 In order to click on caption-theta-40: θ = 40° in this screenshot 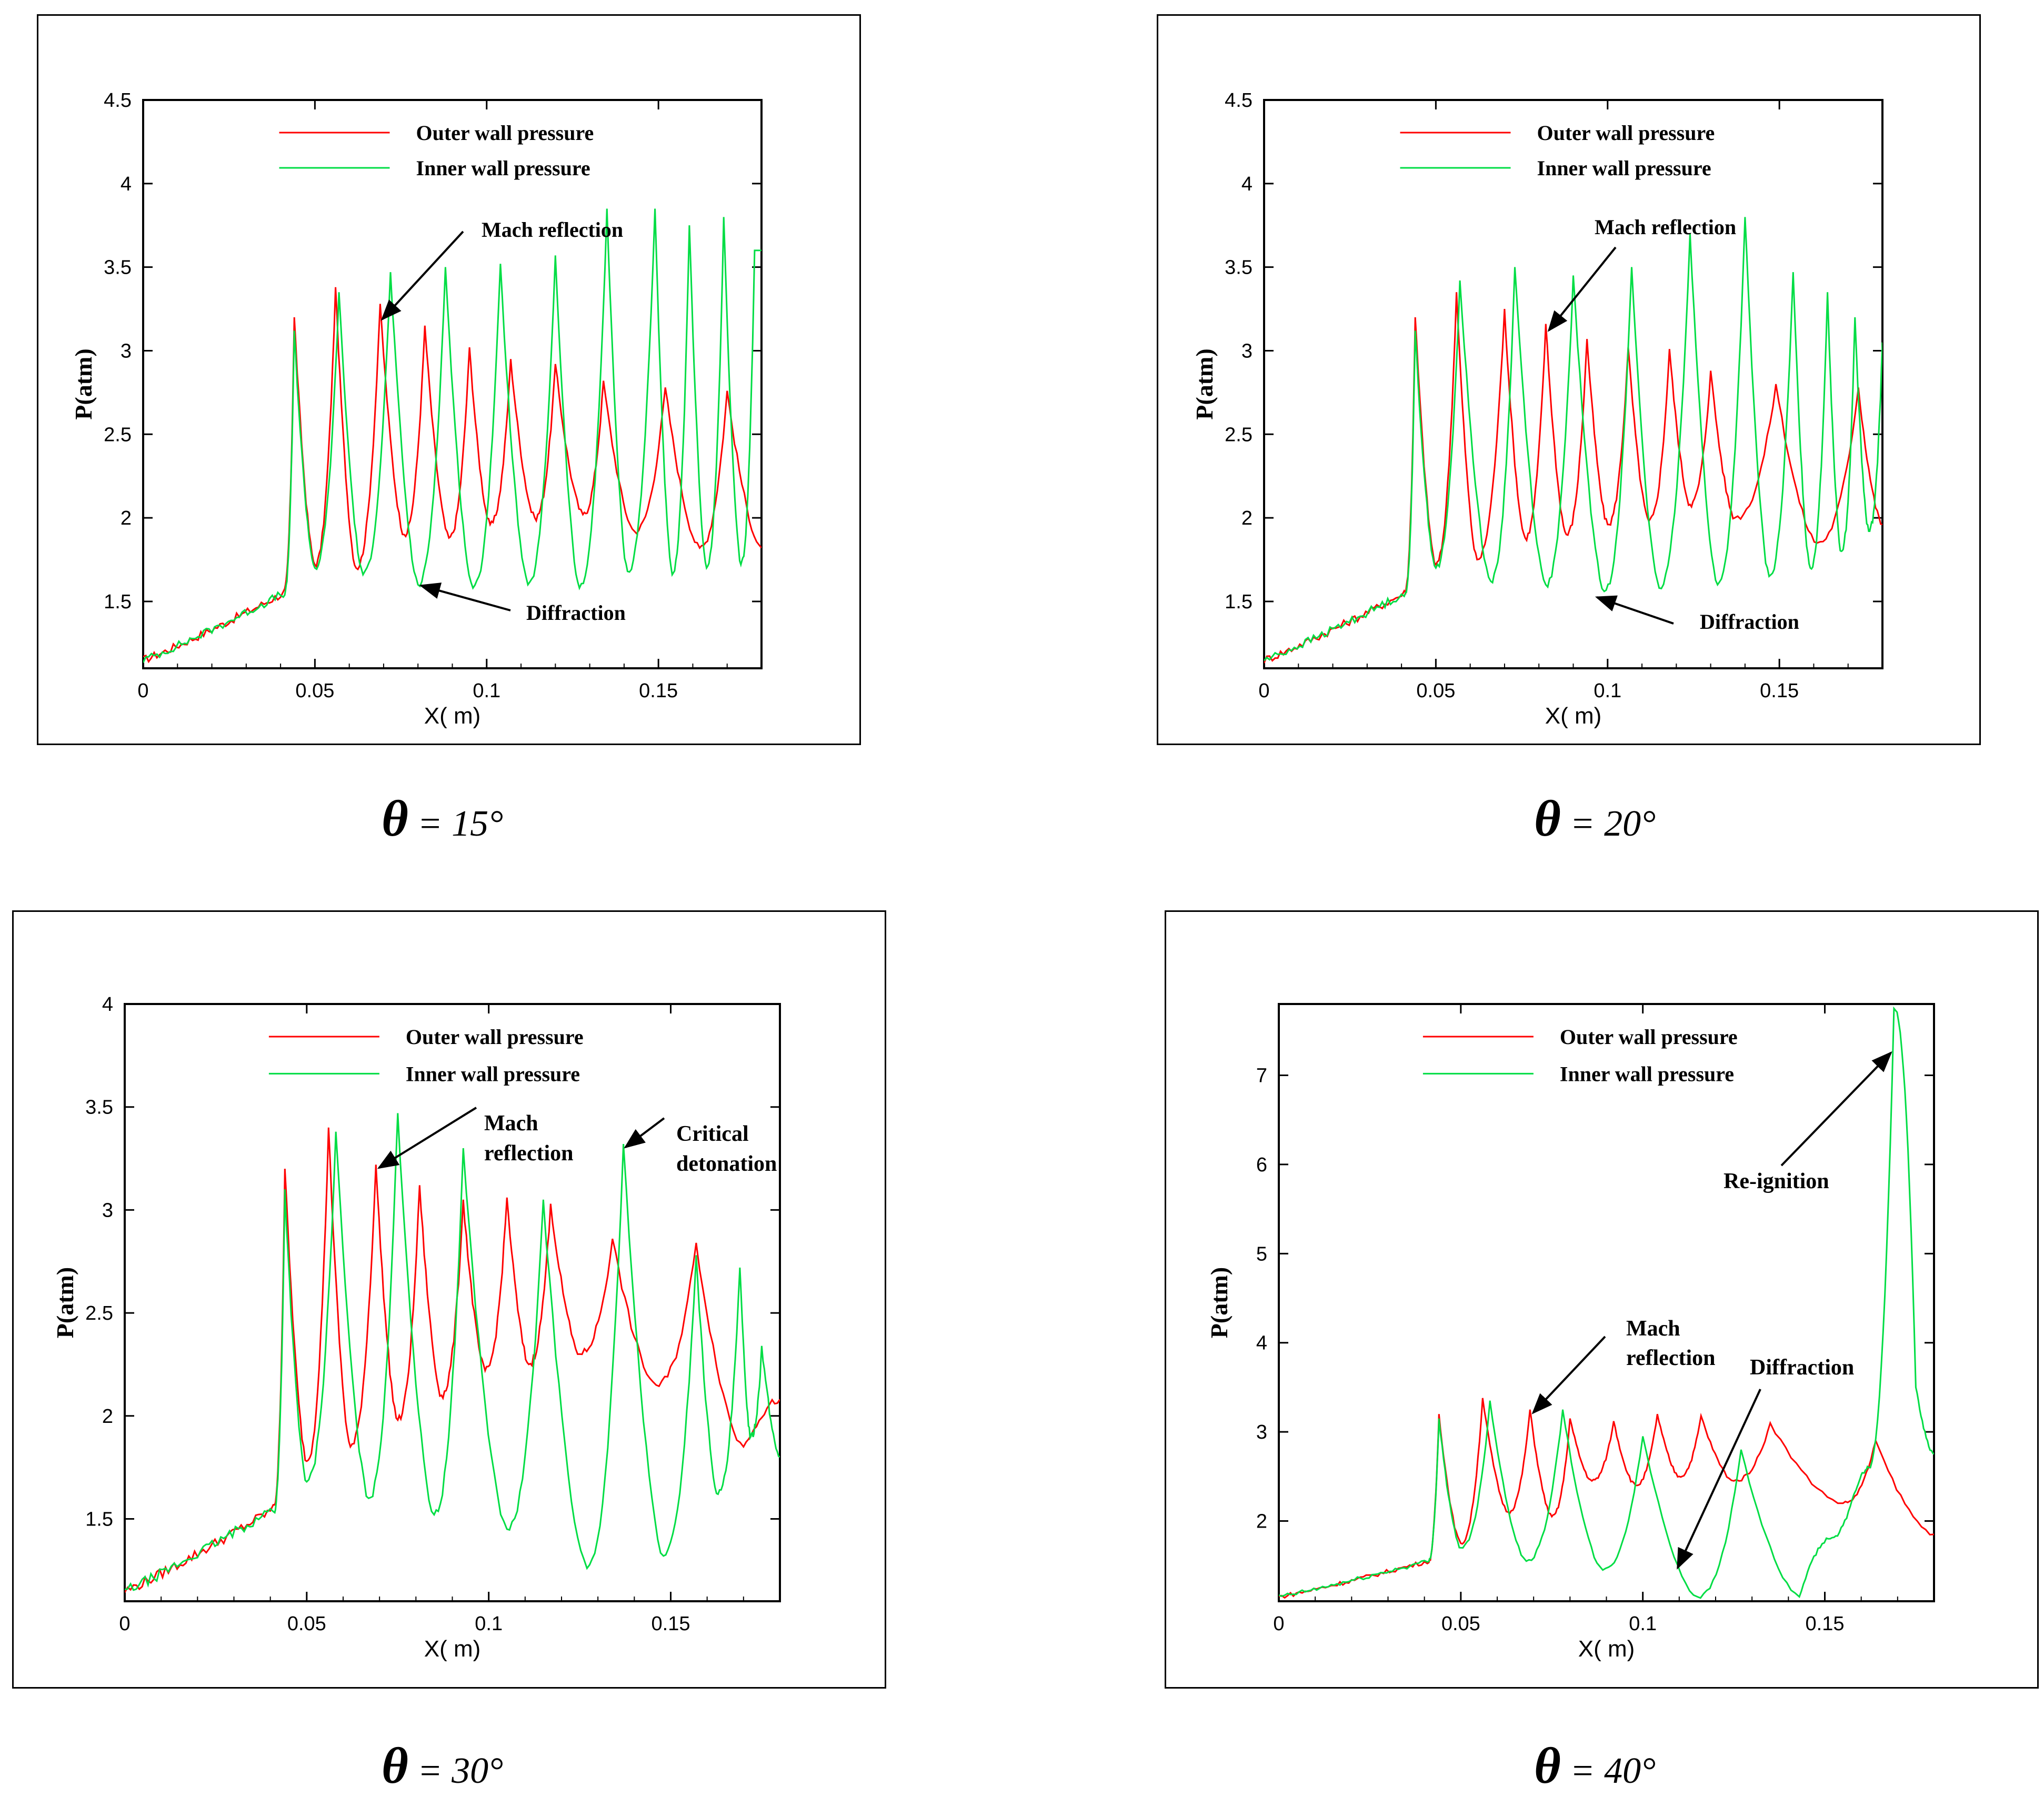, I will do `click(1595, 1765)`.